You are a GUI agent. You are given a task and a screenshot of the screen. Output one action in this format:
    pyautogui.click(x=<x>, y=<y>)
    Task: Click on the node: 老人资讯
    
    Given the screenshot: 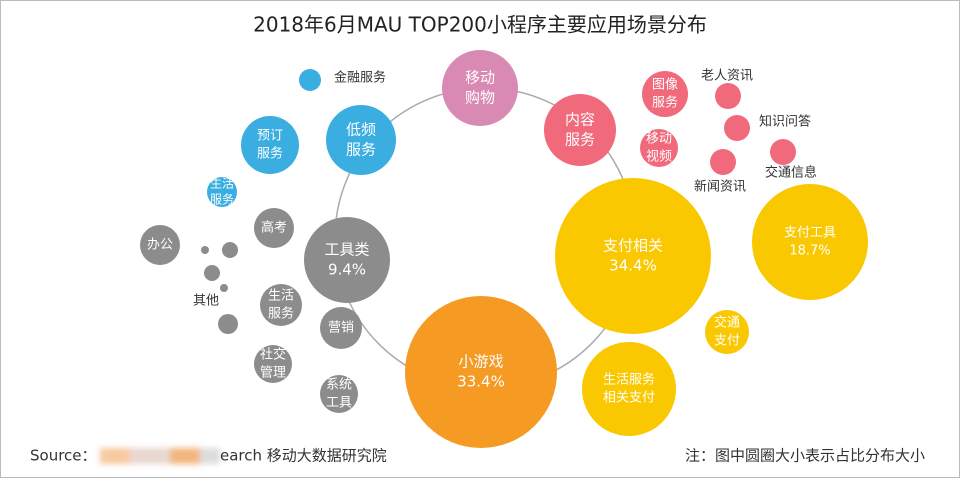 What is the action you would take?
    pyautogui.click(x=727, y=89)
    